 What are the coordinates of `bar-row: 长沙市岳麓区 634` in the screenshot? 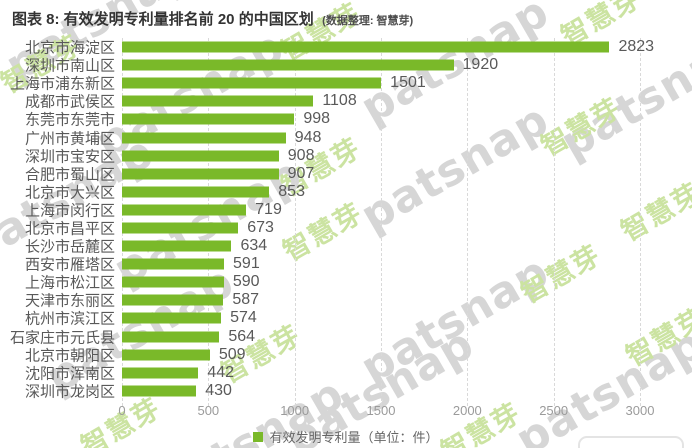 It's located at (332, 246).